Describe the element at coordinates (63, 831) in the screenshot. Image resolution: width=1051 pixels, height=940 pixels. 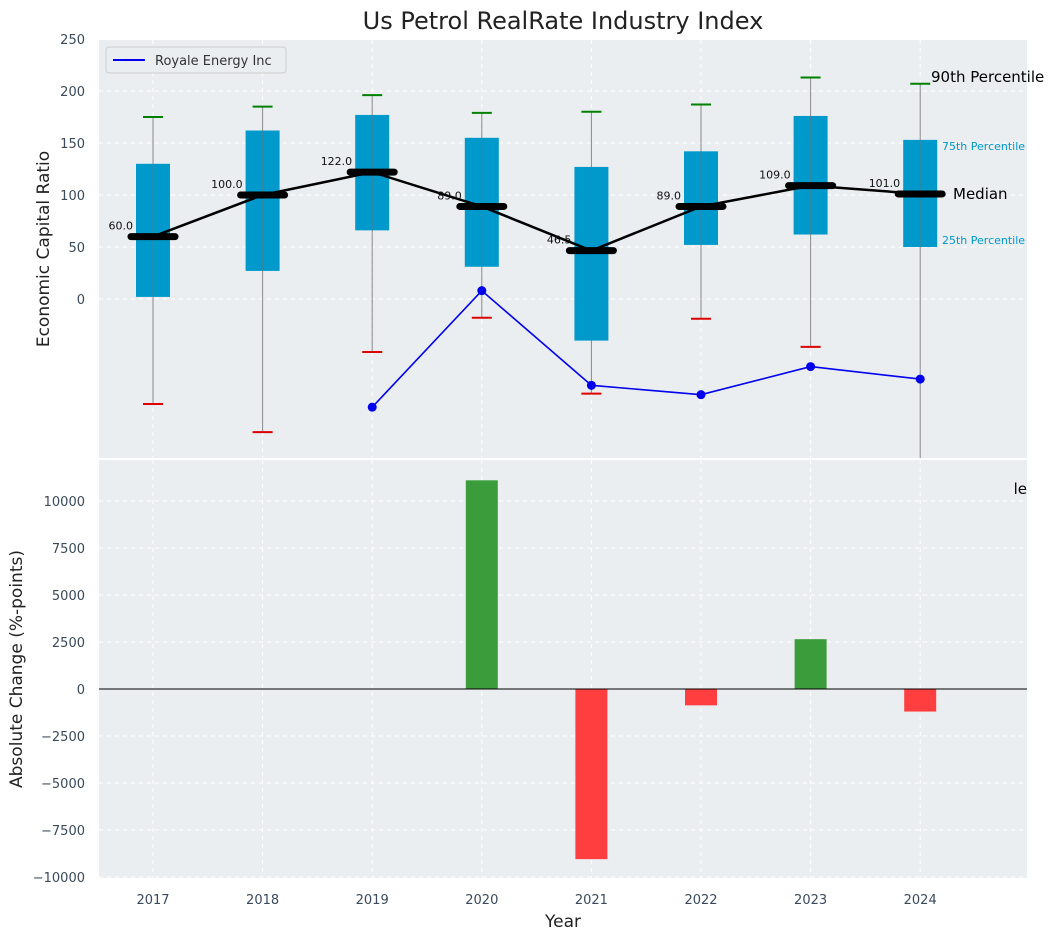
I see `bottom-y-tick-label: −7500` at that location.